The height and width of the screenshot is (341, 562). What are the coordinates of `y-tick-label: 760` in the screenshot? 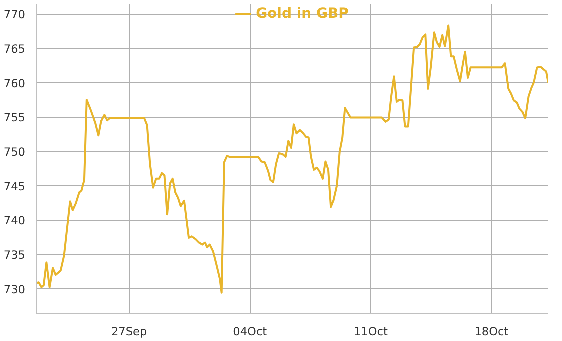 It's located at (15, 83).